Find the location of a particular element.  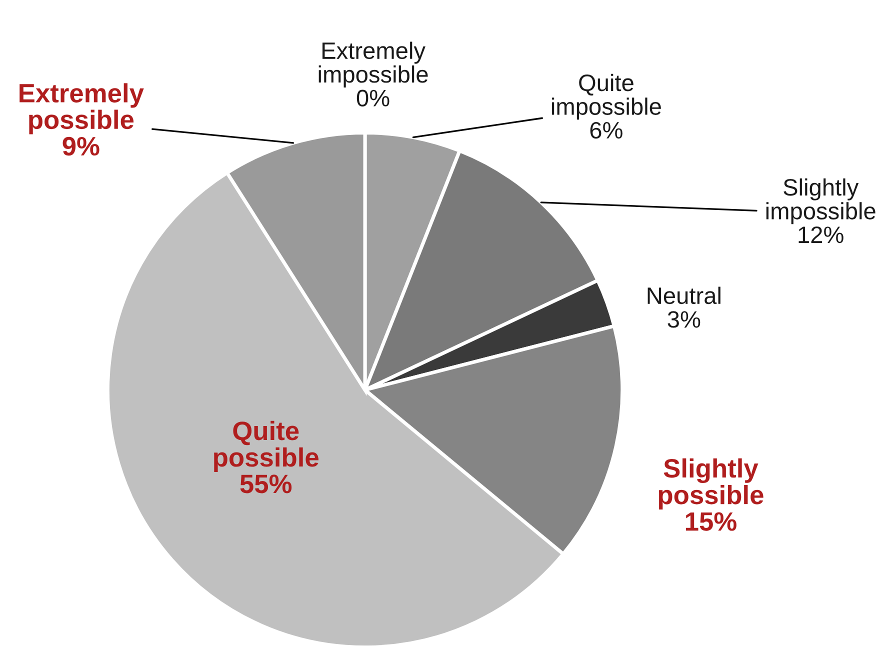

slice-label: Slightly possible is located at coordinates (711, 484).